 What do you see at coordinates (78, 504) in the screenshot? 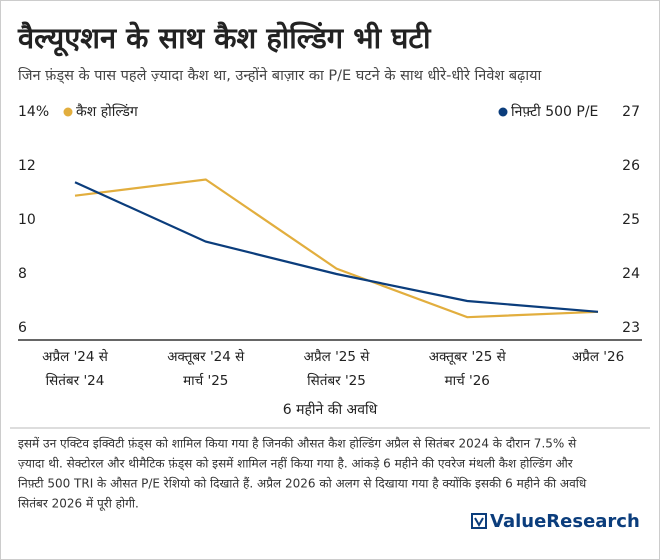
I see `footnote: सितंबर 2026 में पूरी होगी.` at bounding box center [78, 504].